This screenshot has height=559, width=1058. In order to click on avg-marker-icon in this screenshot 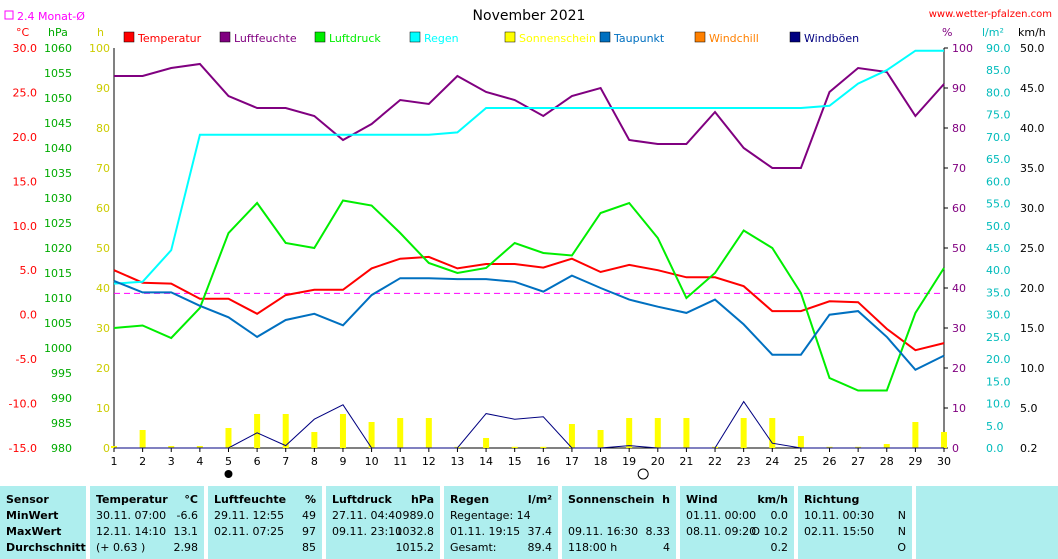, I will do `click(9, 15)`.